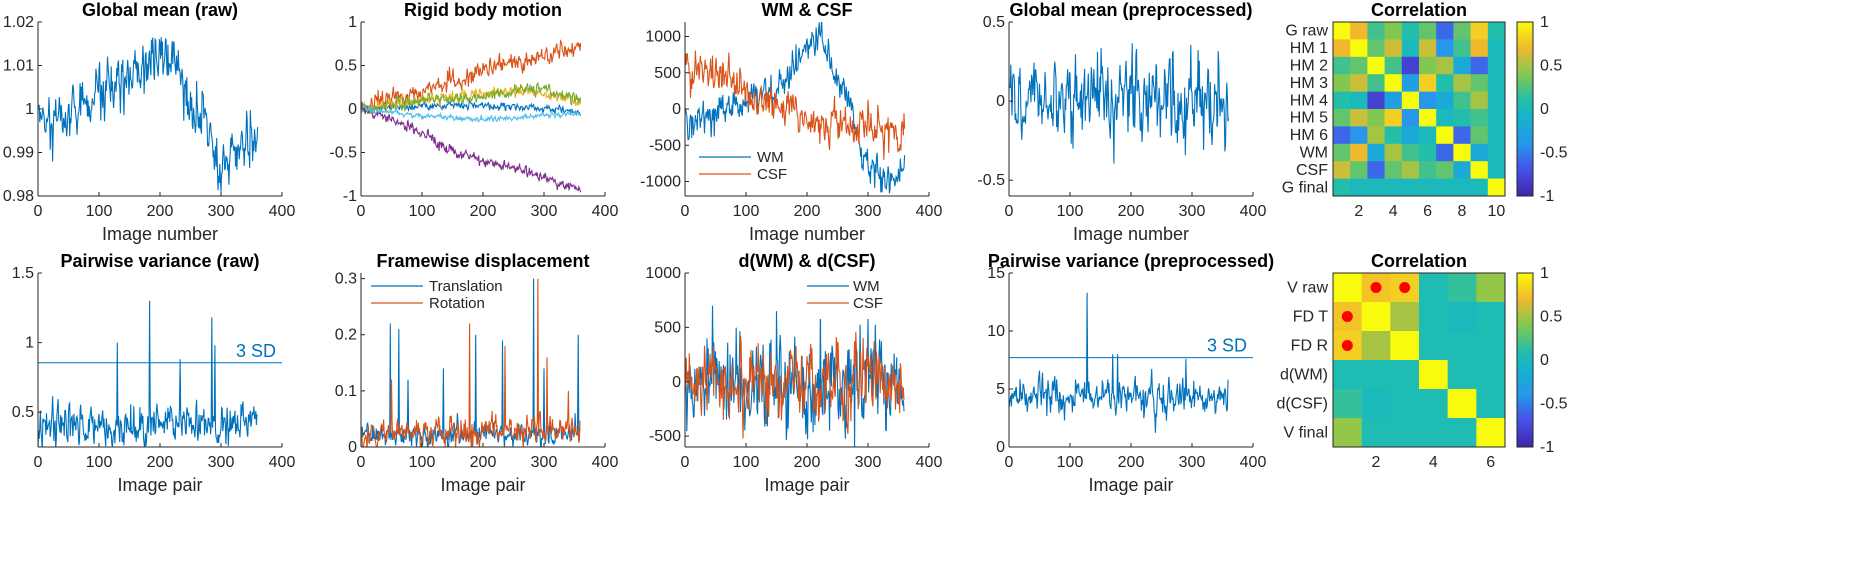 The width and height of the screenshot is (1850, 586). I want to click on row-label: V raw, so click(1307, 288).